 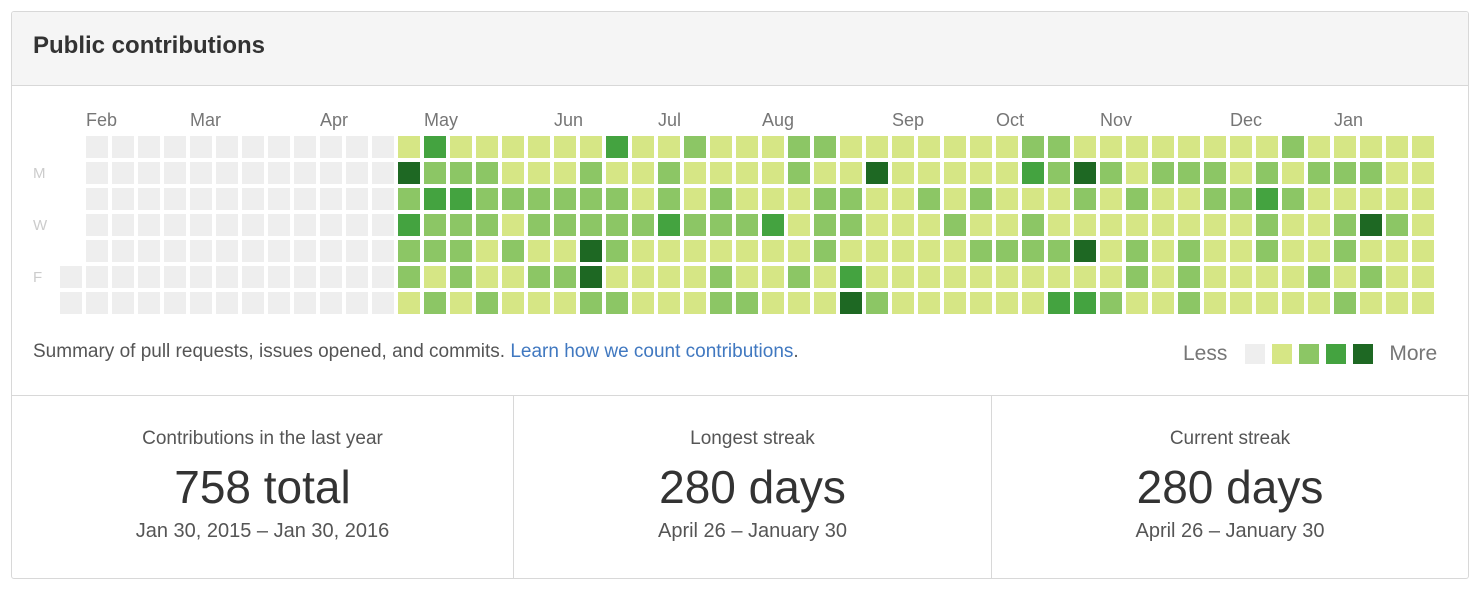 I want to click on legend-swatches, so click(x=1312, y=354).